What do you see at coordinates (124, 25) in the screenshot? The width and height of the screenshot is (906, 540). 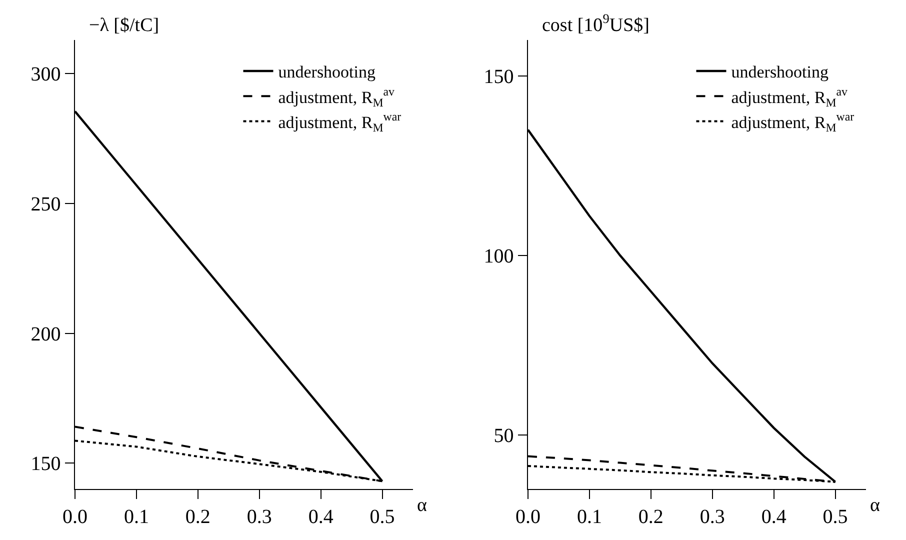 I see `y-axis-title: −λ [$/tC]` at bounding box center [124, 25].